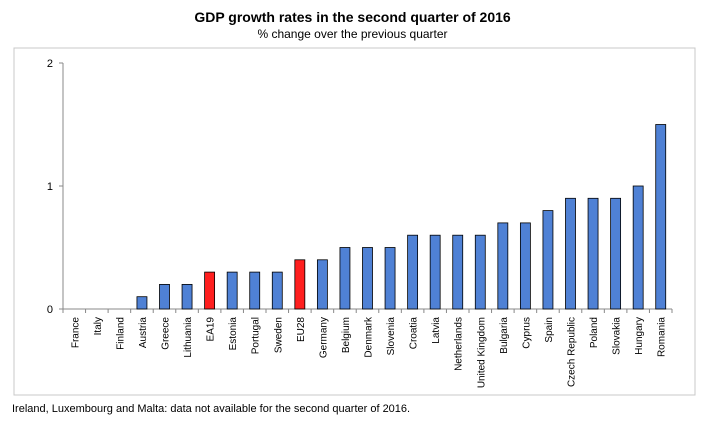 This screenshot has height=434, width=705. I want to click on x-tick-label: Romania, so click(662, 337).